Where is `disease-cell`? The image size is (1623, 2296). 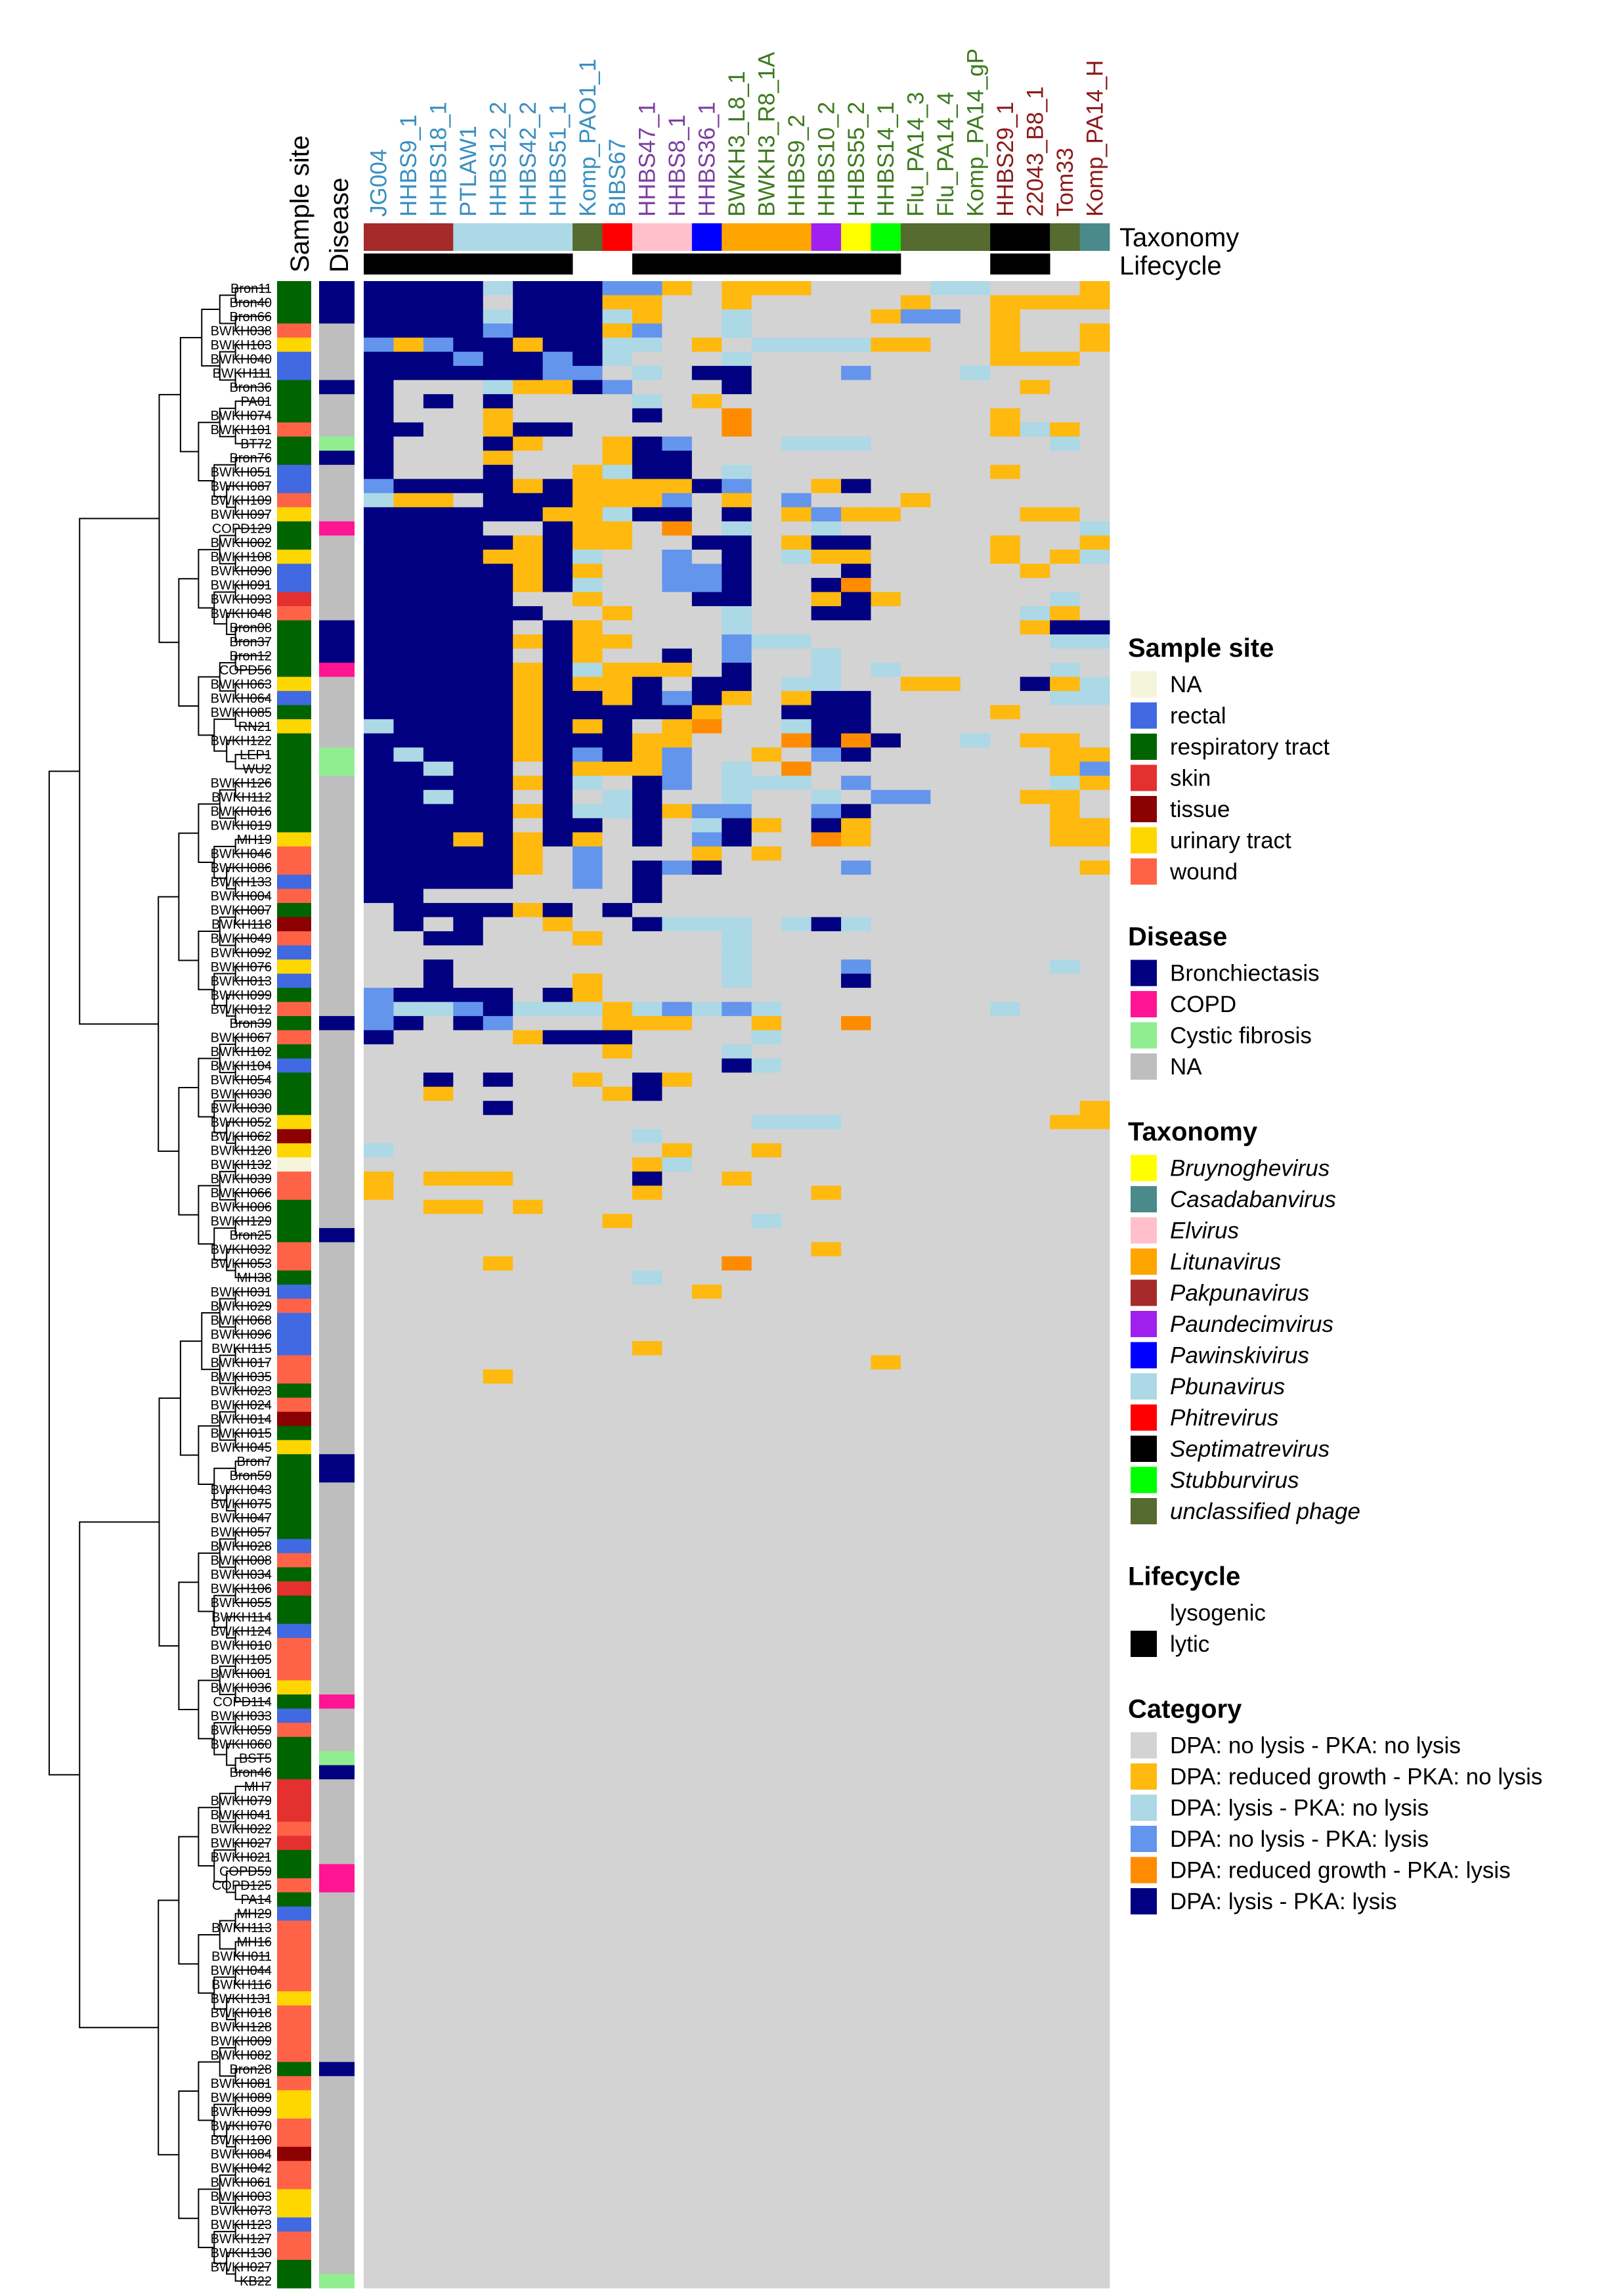
disease-cell is located at coordinates (337, 655).